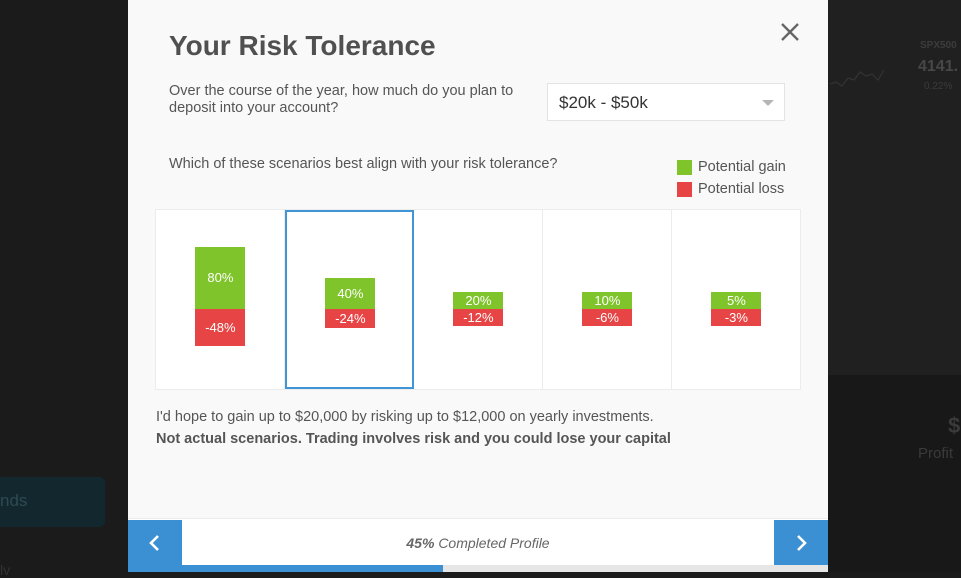 The height and width of the screenshot is (578, 961). Describe the element at coordinates (741, 189) in the screenshot. I see `legend-loss-label: Potential loss` at that location.